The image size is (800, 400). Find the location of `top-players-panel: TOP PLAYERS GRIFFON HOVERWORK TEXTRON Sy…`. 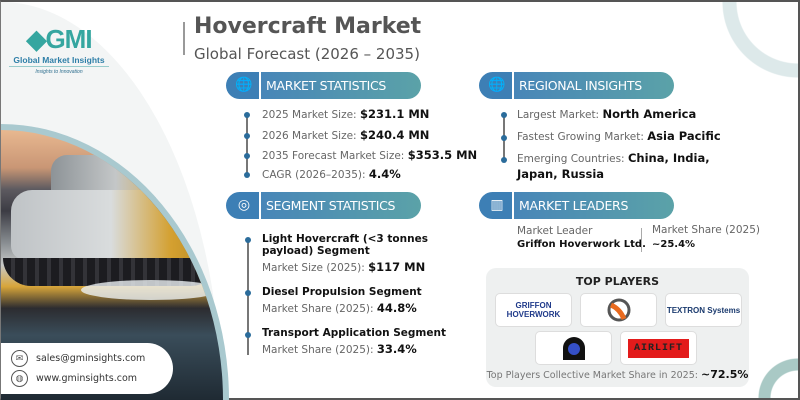

top-players-panel: TOP PLAYERS GRIFFON HOVERWORK TEXTRON Sy… is located at coordinates (617, 327).